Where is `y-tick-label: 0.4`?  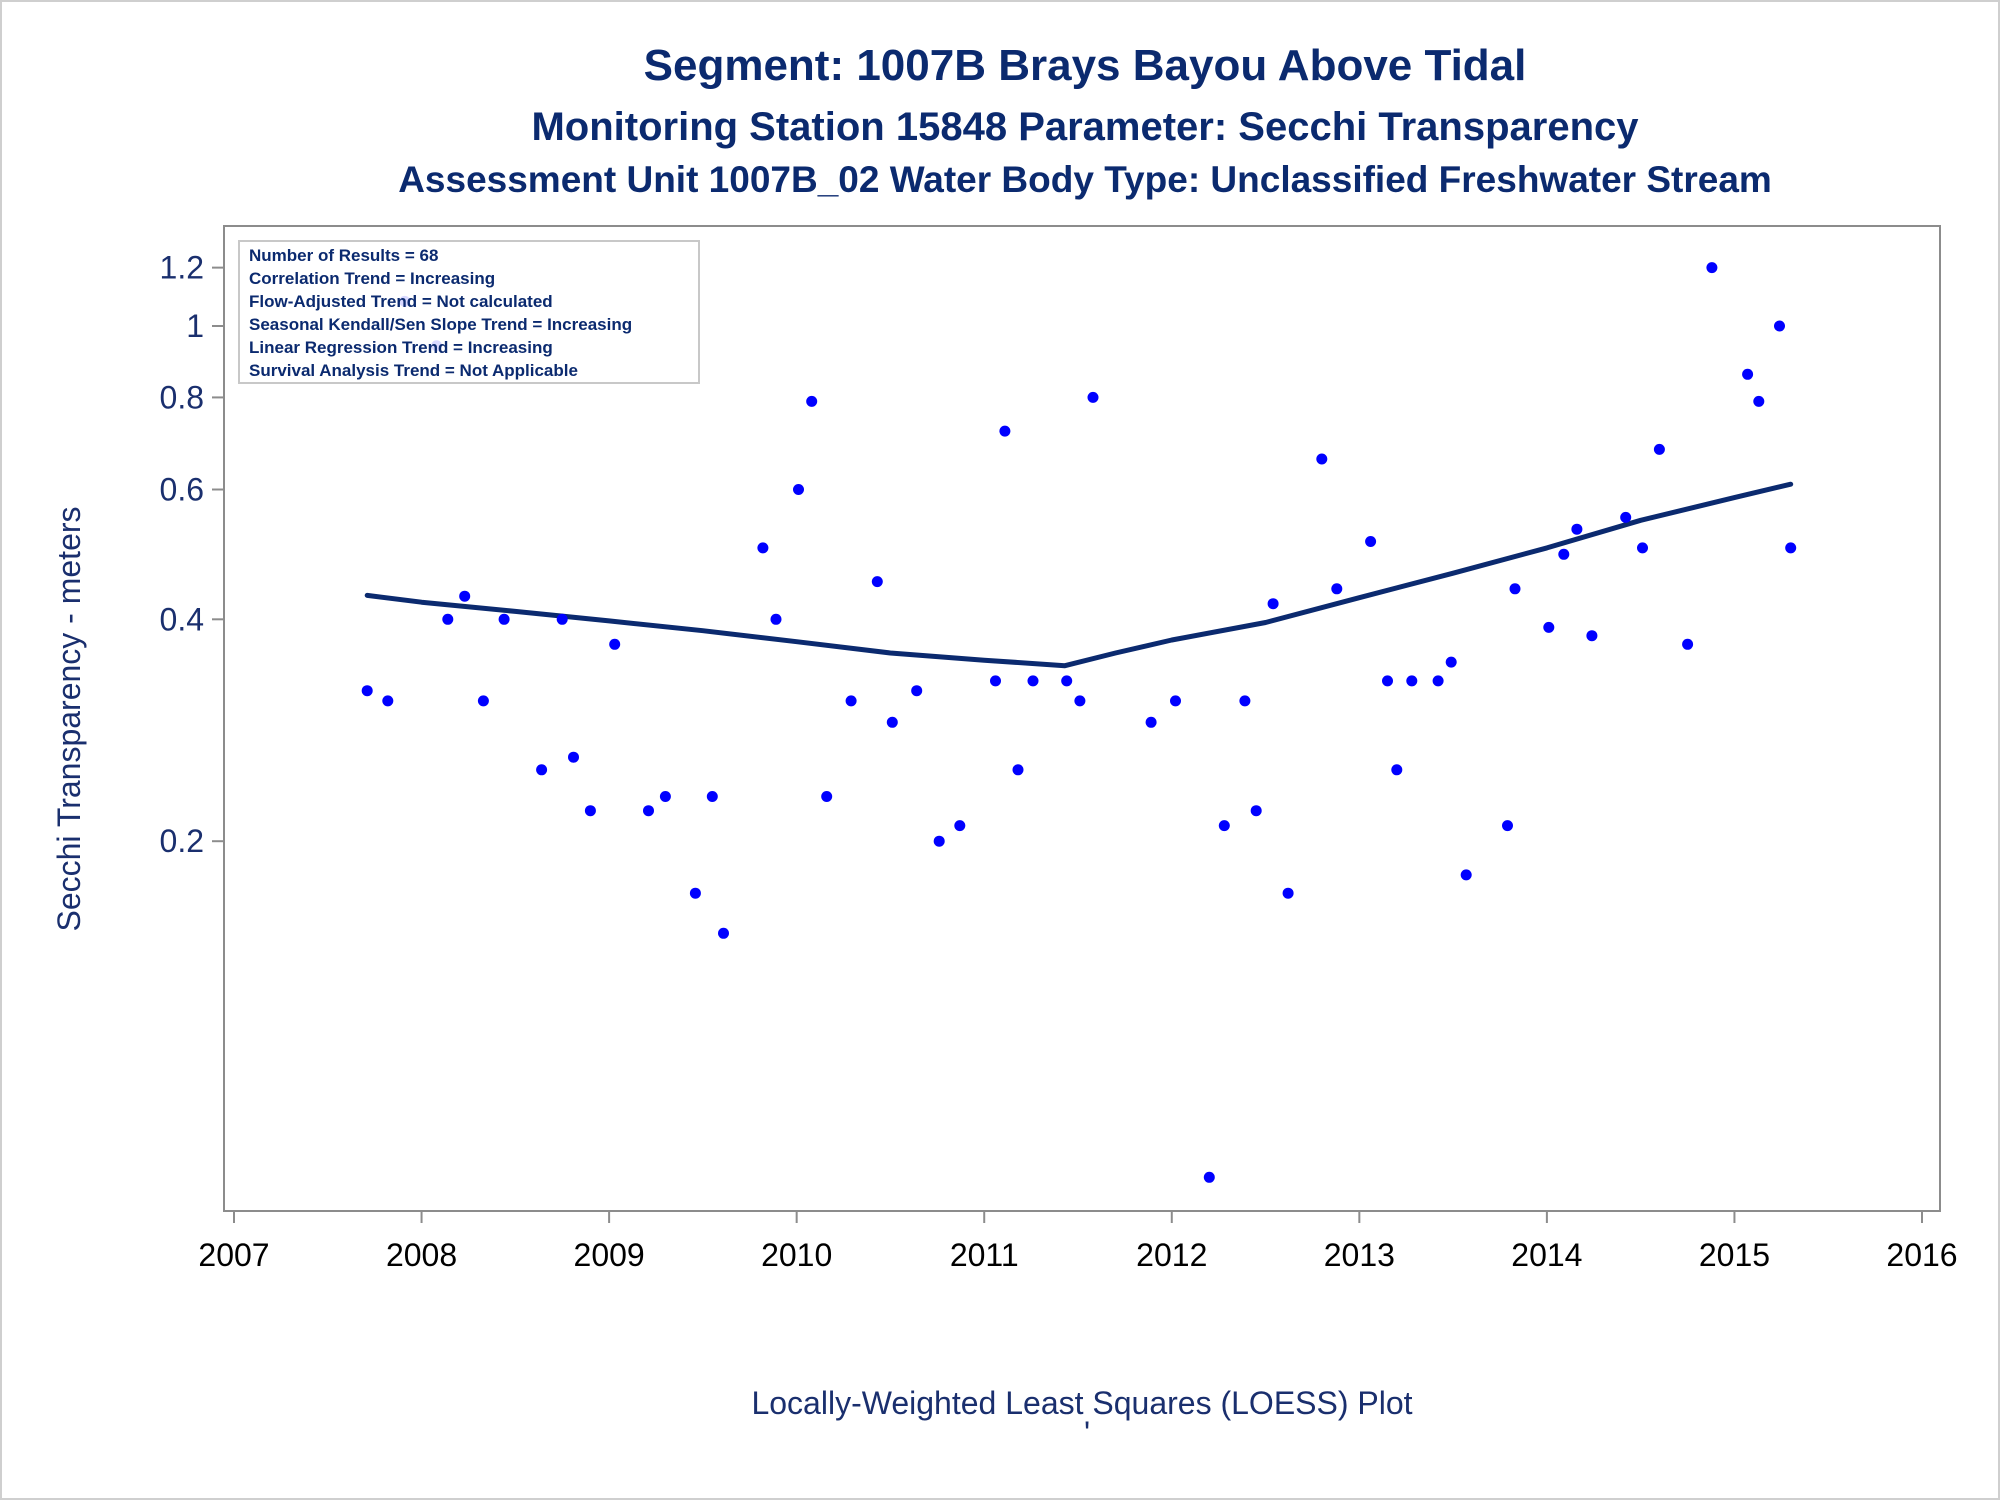 y-tick-label: 0.4 is located at coordinates (182, 619).